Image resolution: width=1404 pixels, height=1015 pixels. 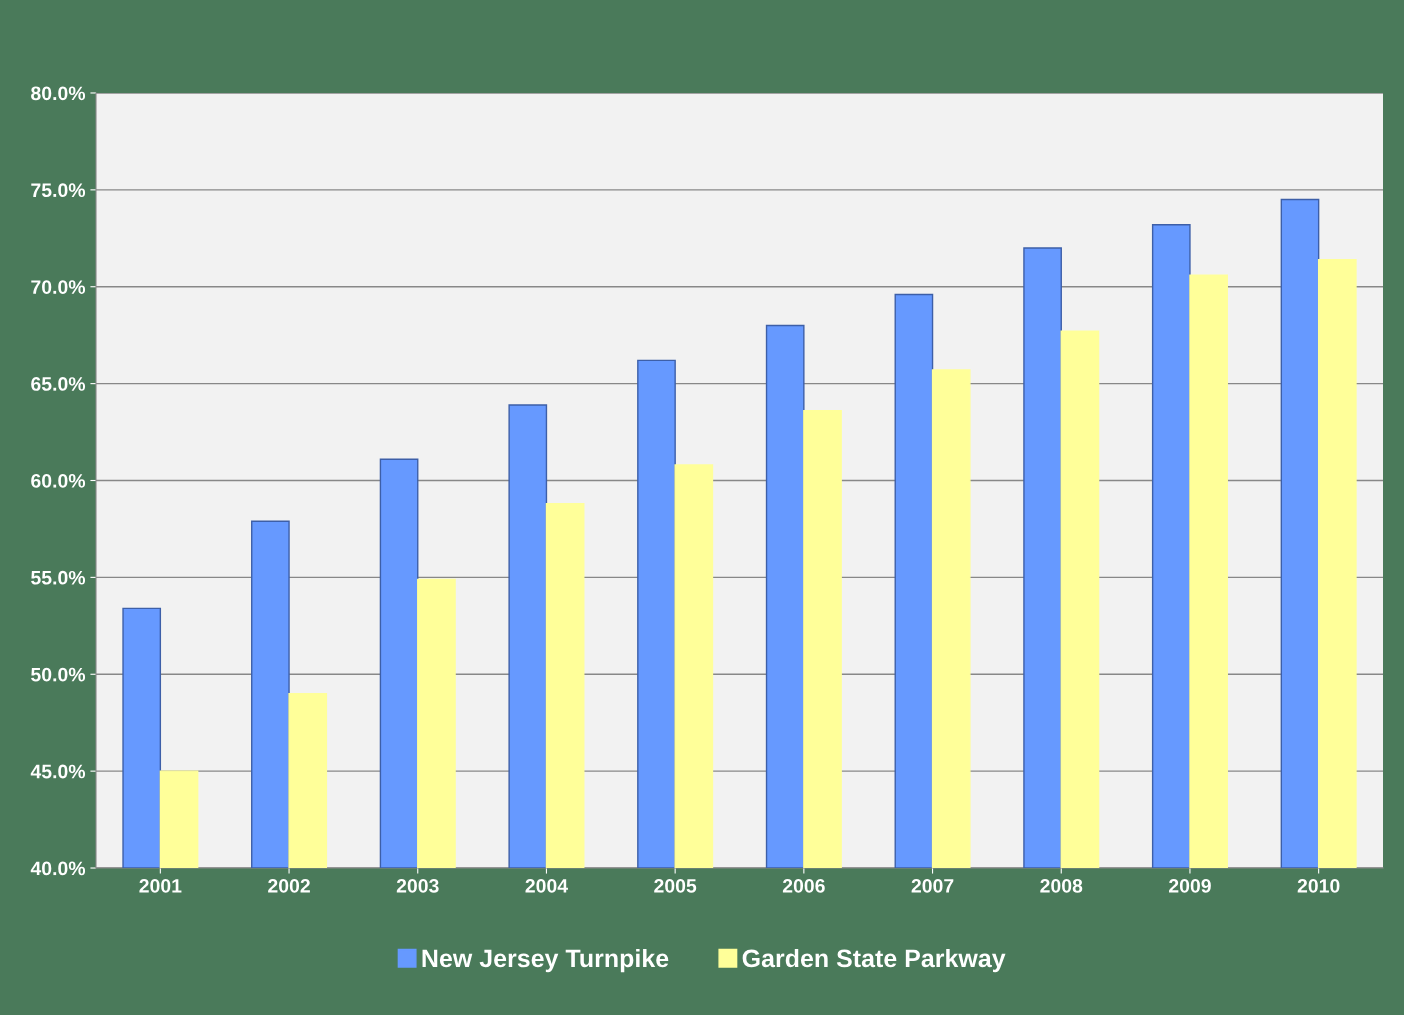 What do you see at coordinates (58, 771) in the screenshot?
I see `y-tick-label: 45.0%` at bounding box center [58, 771].